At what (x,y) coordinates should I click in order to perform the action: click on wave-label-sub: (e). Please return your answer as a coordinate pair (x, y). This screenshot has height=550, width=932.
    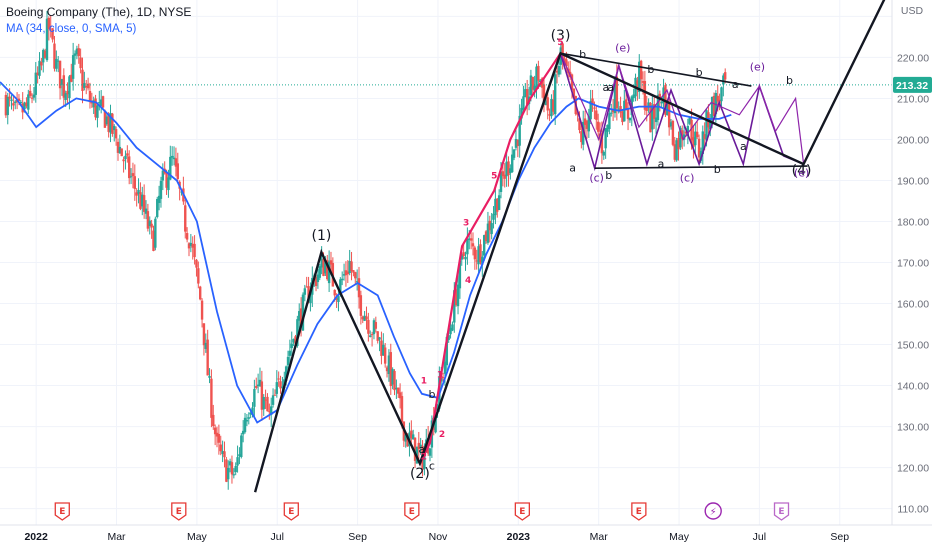
    Looking at the image, I should click on (801, 172).